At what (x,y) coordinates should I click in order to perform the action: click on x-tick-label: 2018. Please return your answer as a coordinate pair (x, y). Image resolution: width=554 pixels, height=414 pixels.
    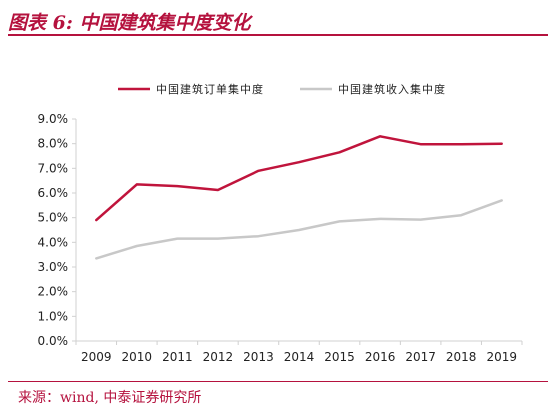
    Looking at the image, I should click on (461, 357).